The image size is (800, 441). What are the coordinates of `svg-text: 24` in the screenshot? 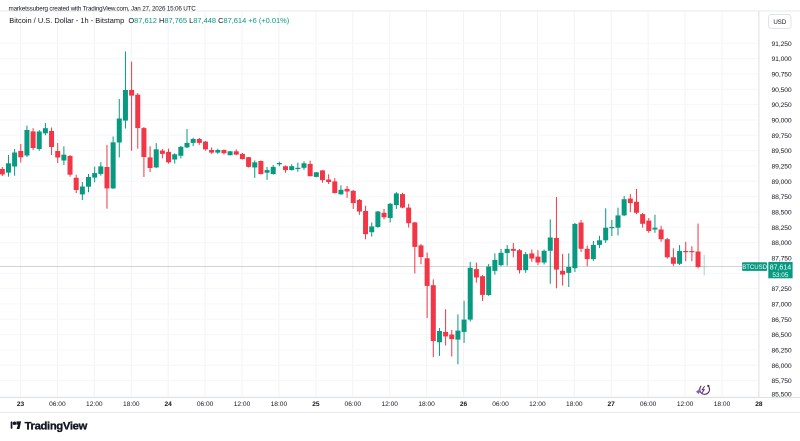 It's located at (169, 404).